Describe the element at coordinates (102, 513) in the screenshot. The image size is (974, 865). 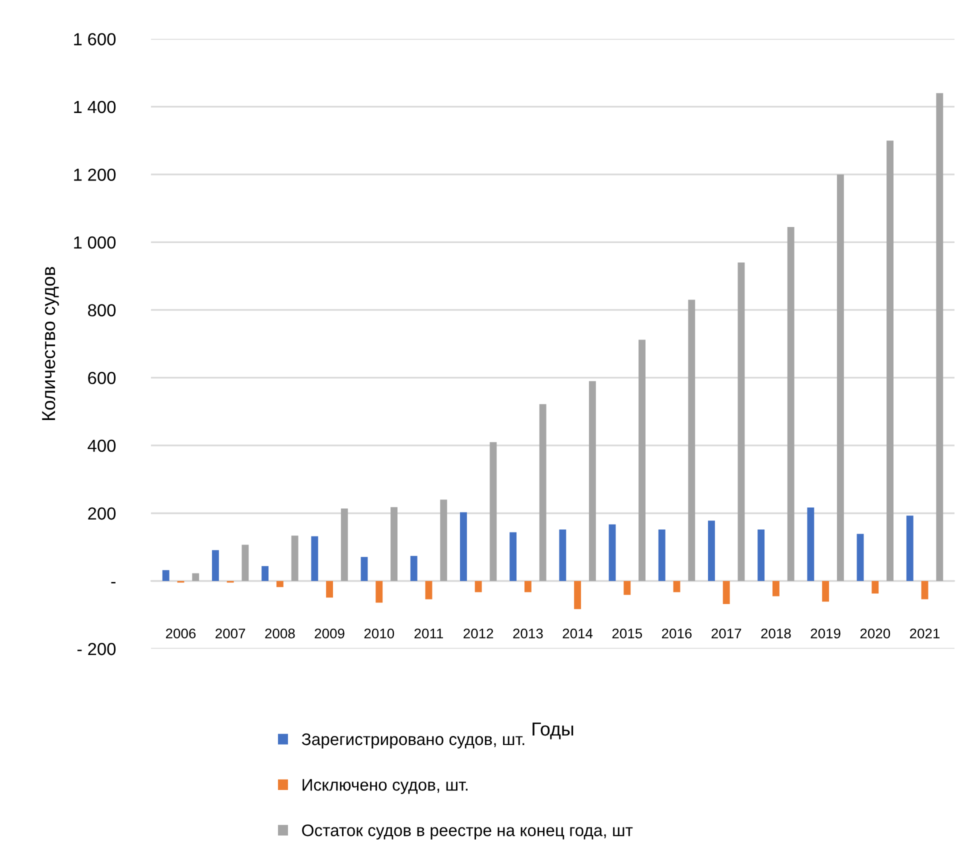
I see `y-tick-label: 200` at that location.